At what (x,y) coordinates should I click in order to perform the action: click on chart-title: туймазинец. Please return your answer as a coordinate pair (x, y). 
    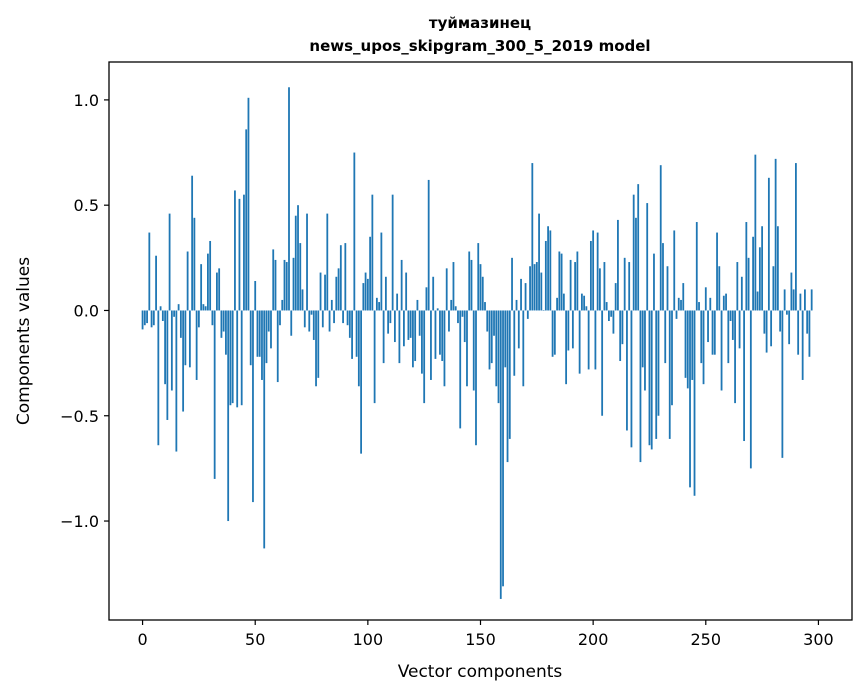
    Looking at the image, I should click on (480, 23).